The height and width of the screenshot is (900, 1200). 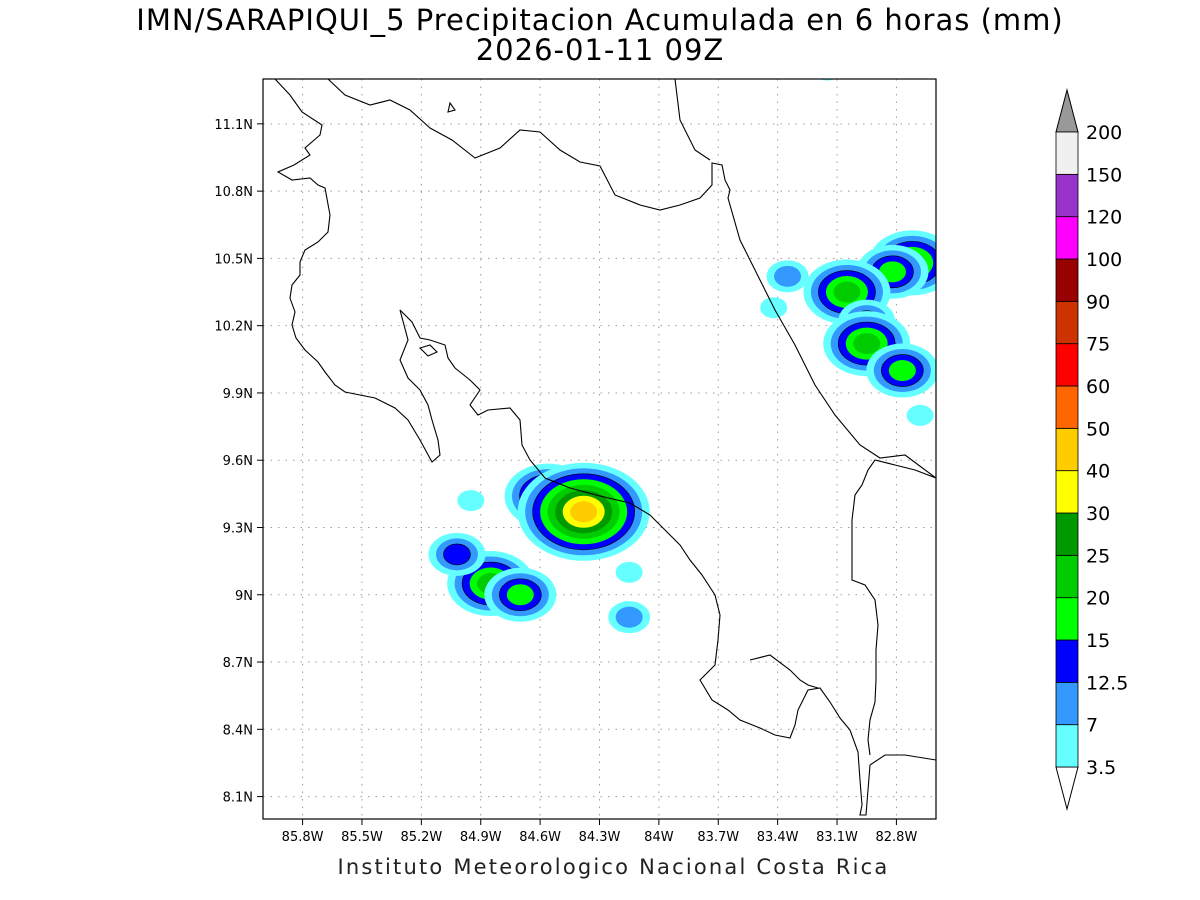 I want to click on colorbar-label: 12.5, so click(x=1107, y=683).